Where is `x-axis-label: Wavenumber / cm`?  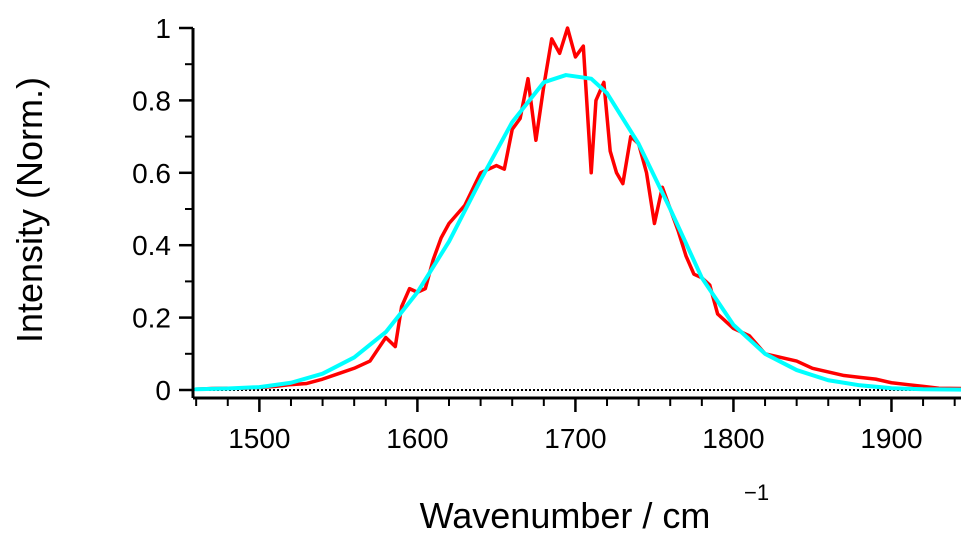 x-axis-label: Wavenumber / cm is located at coordinates (565, 515).